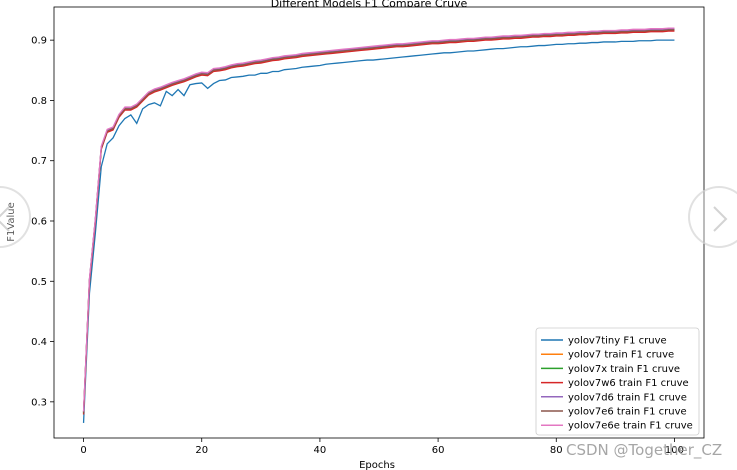  I want to click on chevron-left-icon, so click(5, 219).